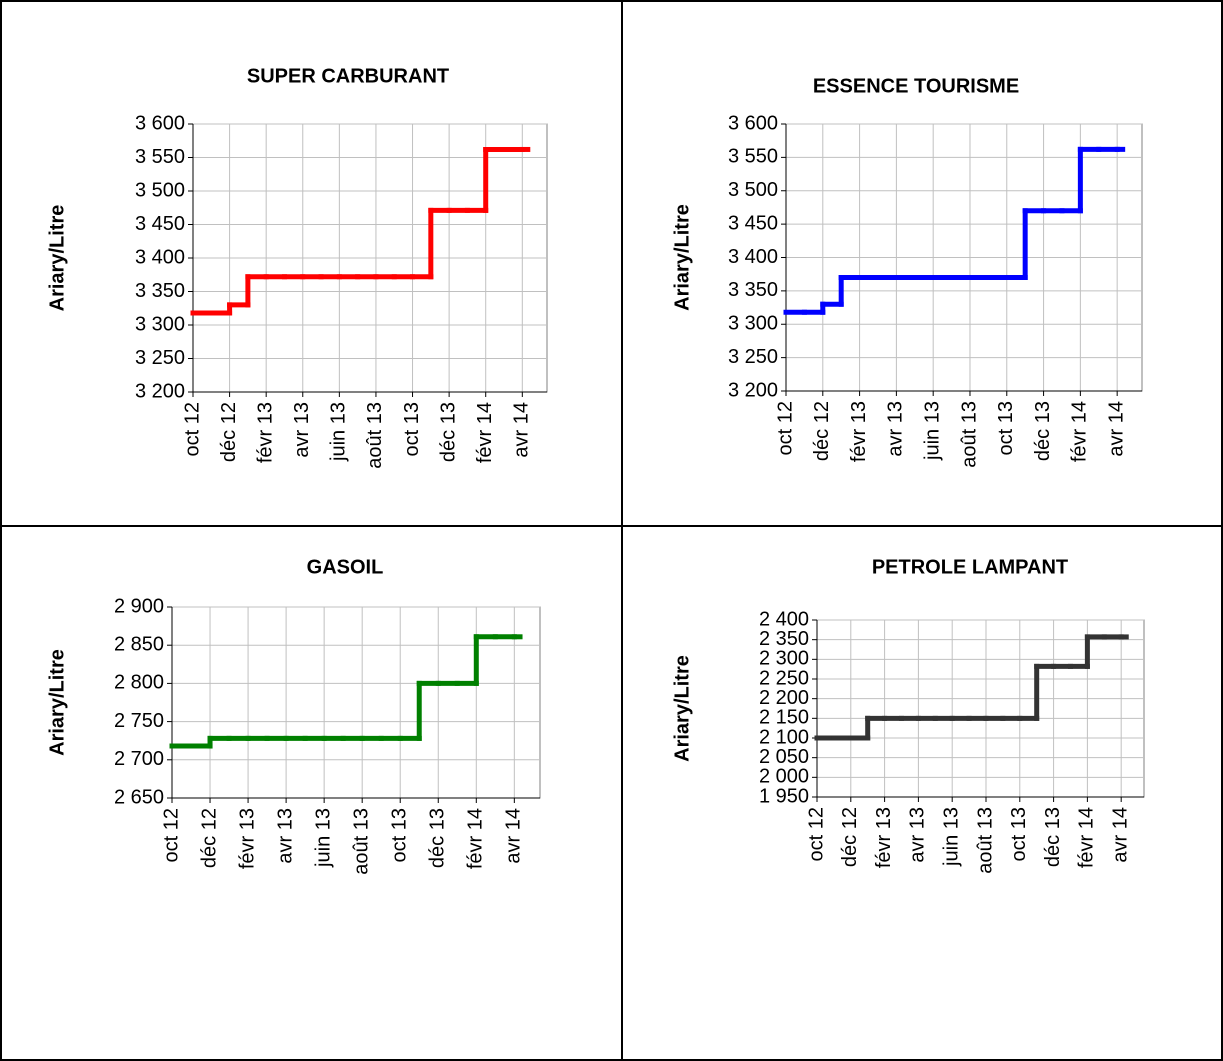  Describe the element at coordinates (784, 698) in the screenshot. I see `y-tick-label: 2 200` at that location.